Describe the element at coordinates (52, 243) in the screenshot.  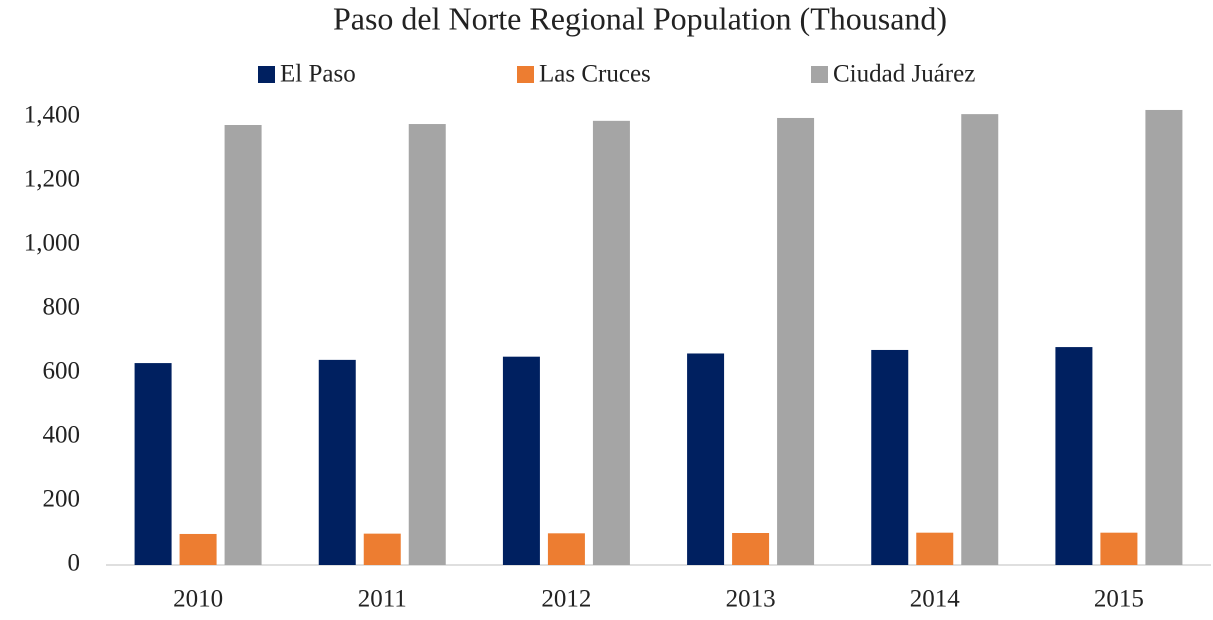
I see `y-tick-label: 1,000` at that location.